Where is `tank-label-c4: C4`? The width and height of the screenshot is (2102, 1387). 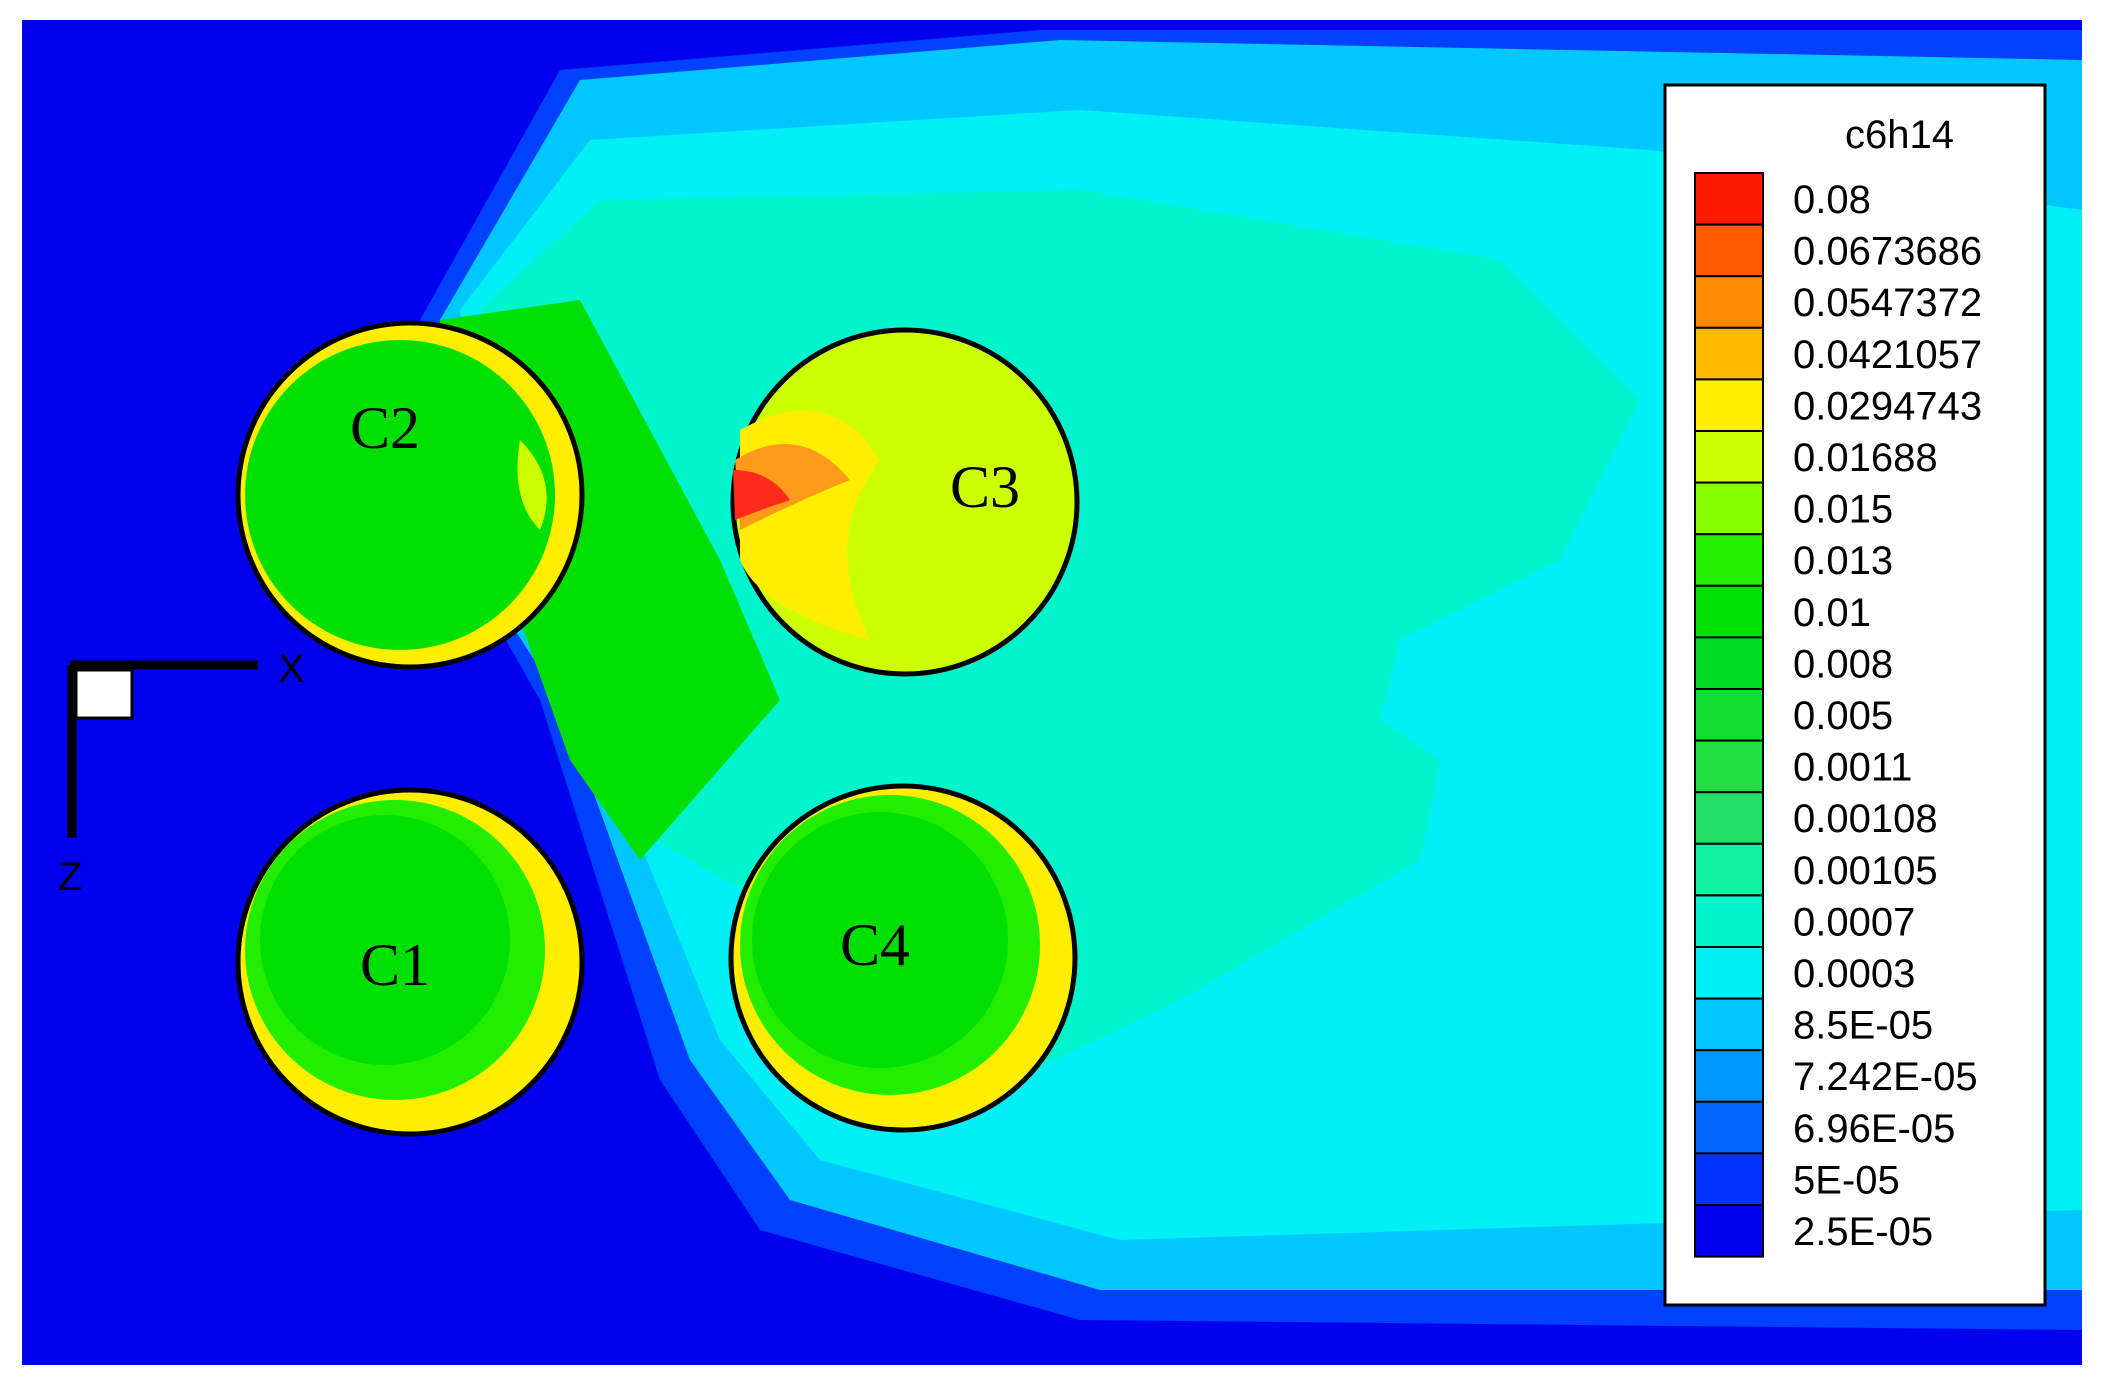
tank-label-c4: C4 is located at coordinates (875, 945).